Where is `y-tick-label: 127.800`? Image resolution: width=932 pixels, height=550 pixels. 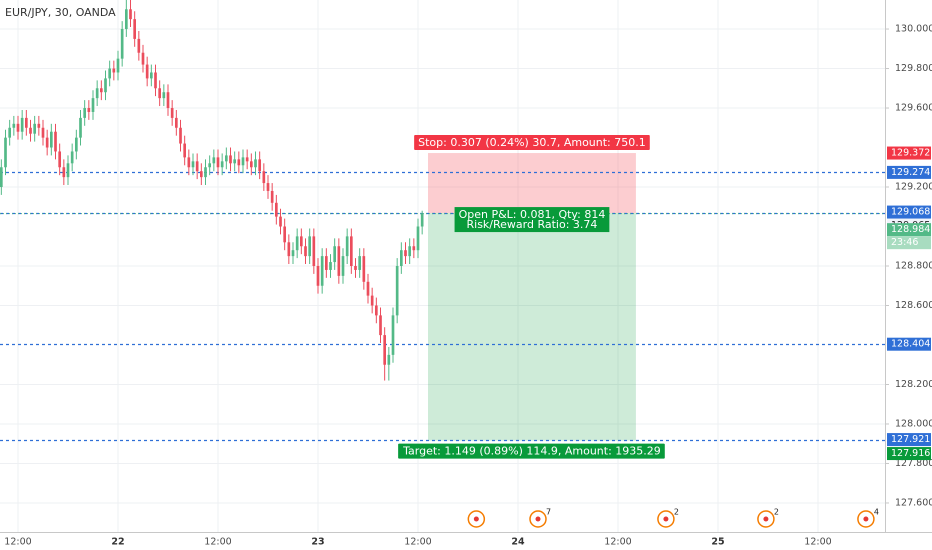 y-tick-label: 127.800 is located at coordinates (913, 463).